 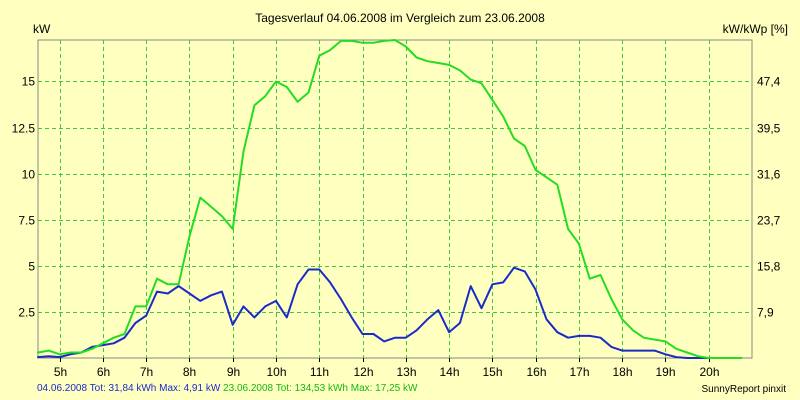 I want to click on y-tick-label-left: 12.5, so click(x=24, y=129).